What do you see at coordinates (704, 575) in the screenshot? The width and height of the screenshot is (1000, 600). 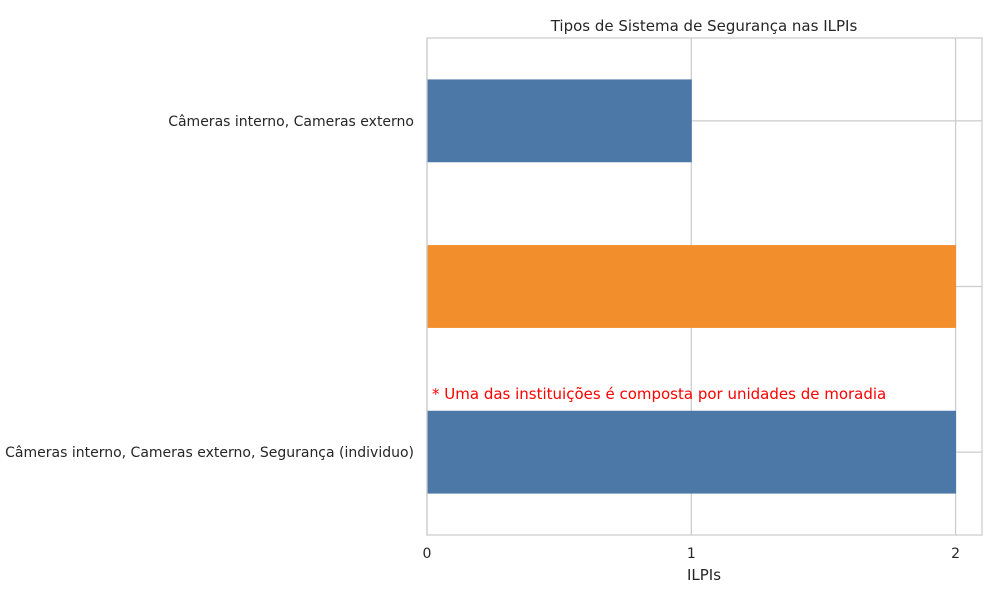 I see `x-axis-label: ILPIs` at bounding box center [704, 575].